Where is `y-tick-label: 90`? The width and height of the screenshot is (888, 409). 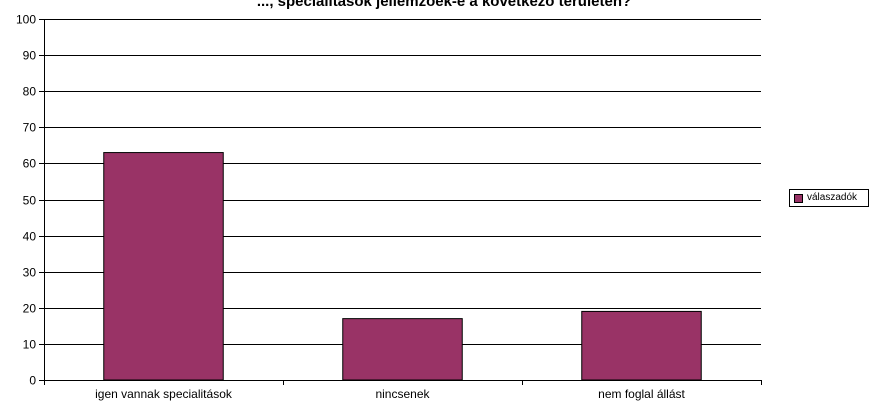
y-tick-label: 90 is located at coordinates (30, 56).